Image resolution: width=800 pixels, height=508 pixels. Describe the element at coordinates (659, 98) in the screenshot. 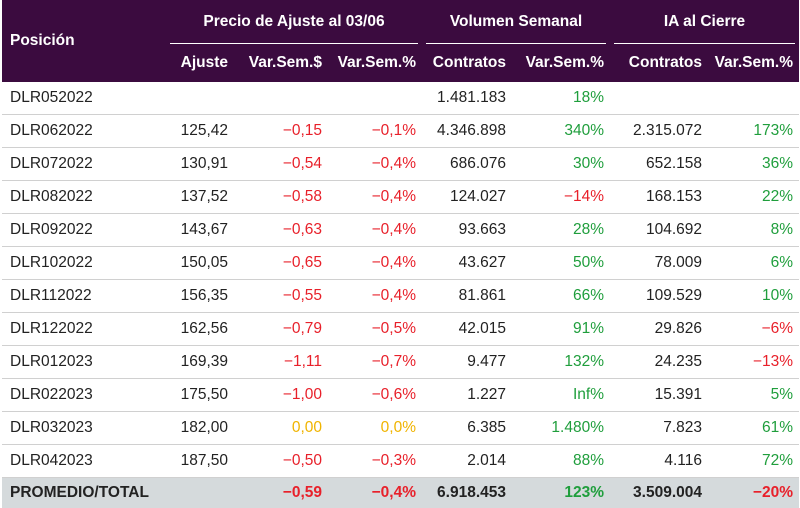

I see `cell-oi-contracts` at that location.